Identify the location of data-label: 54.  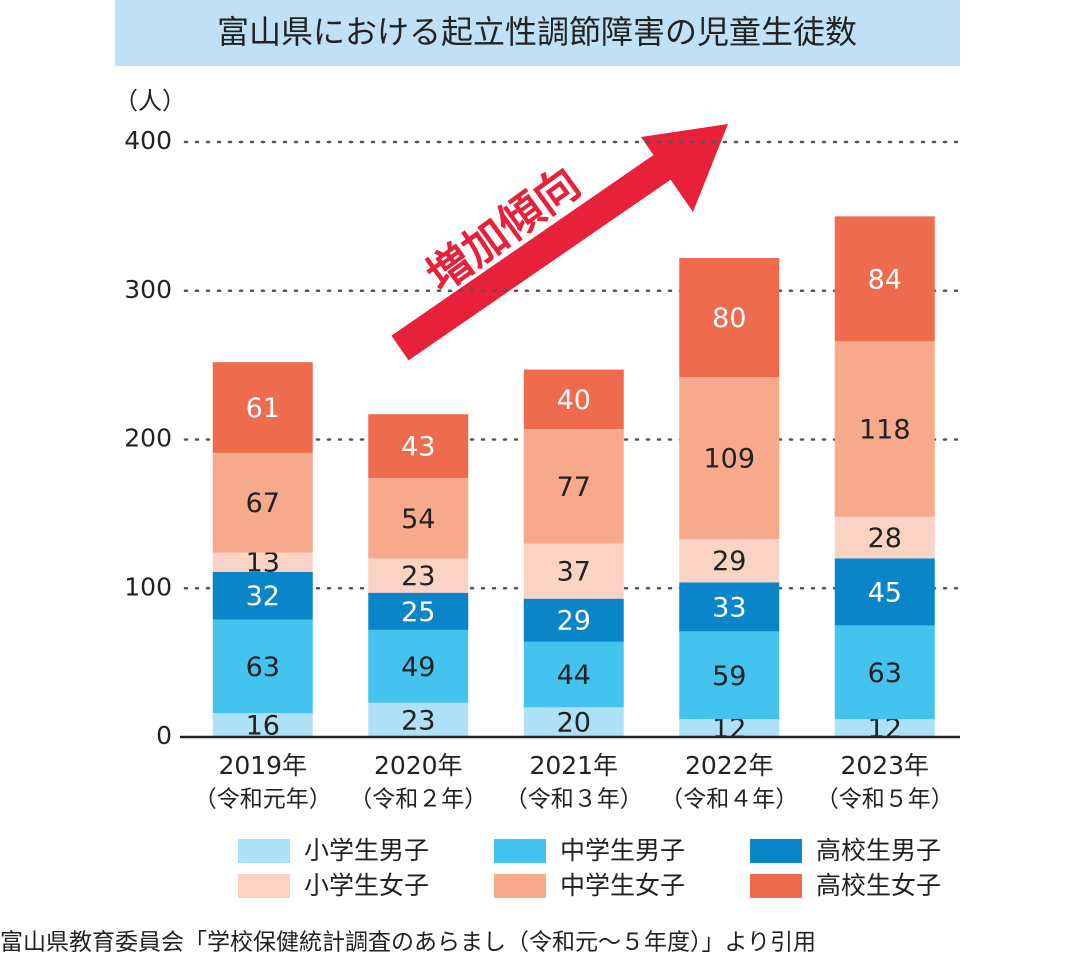
(418, 519).